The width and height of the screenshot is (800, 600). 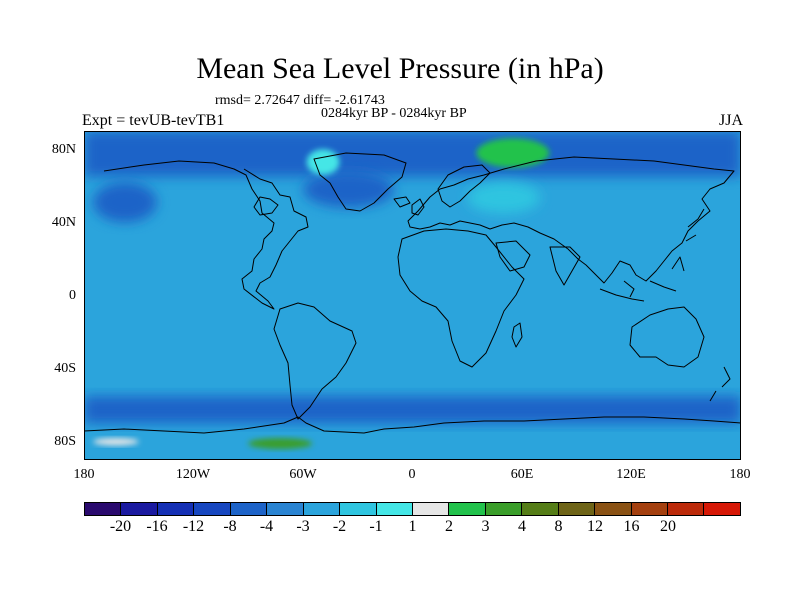 What do you see at coordinates (349, 189) in the screenshot?
I see `anomaly-north-atlantic-low` at bounding box center [349, 189].